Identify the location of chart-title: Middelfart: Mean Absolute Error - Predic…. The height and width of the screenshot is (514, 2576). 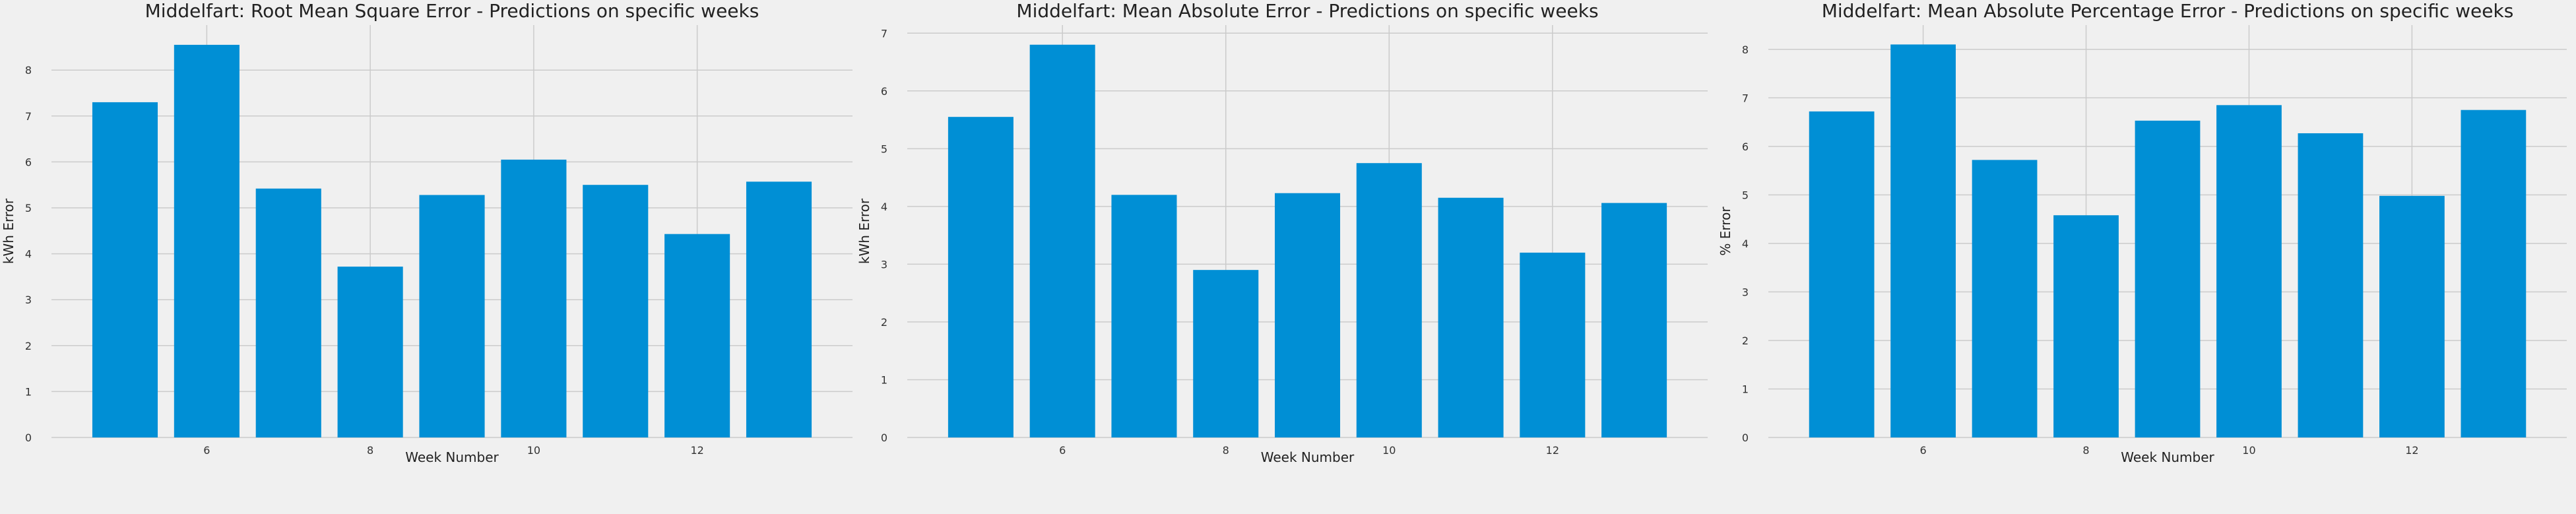
(1307, 11).